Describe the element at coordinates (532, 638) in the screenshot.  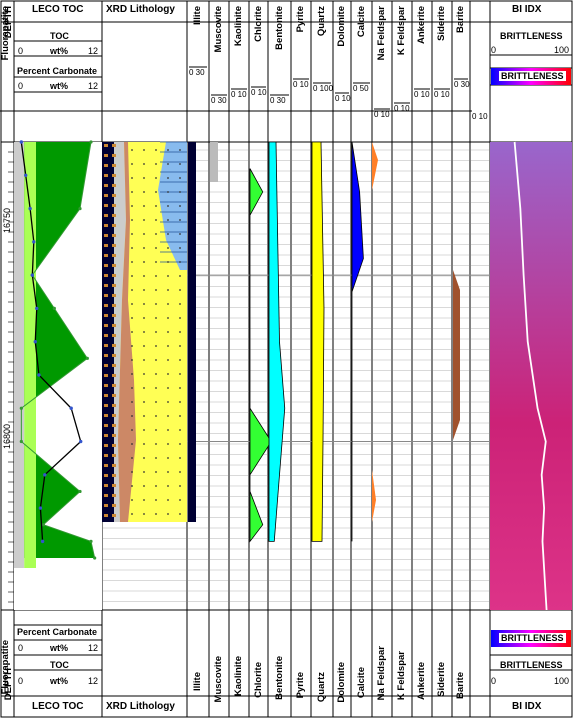
I see `bi-colorbar-label-bottom: BRITTLENESS` at that location.